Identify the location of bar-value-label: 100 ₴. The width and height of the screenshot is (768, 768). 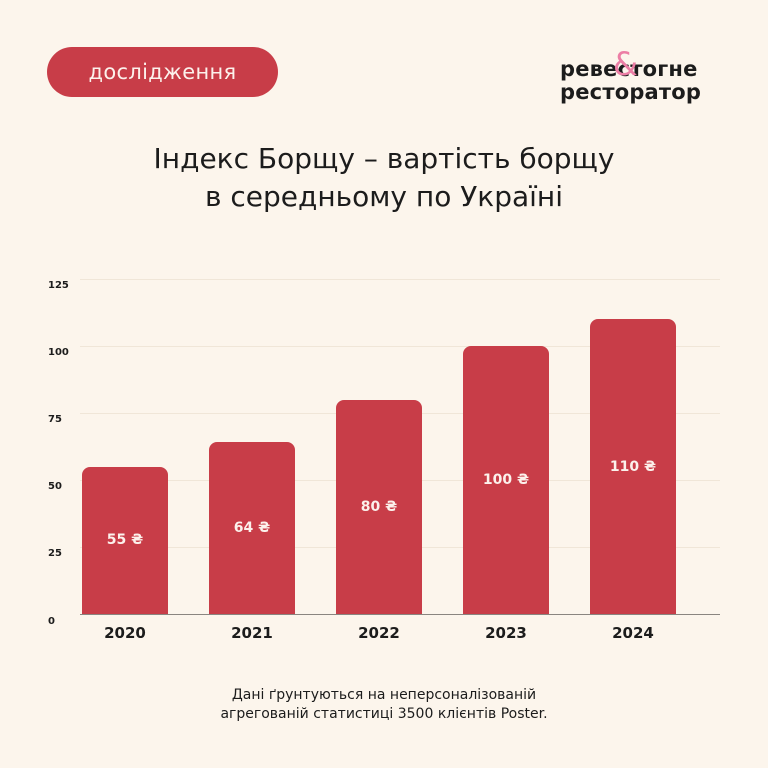
(506, 480).